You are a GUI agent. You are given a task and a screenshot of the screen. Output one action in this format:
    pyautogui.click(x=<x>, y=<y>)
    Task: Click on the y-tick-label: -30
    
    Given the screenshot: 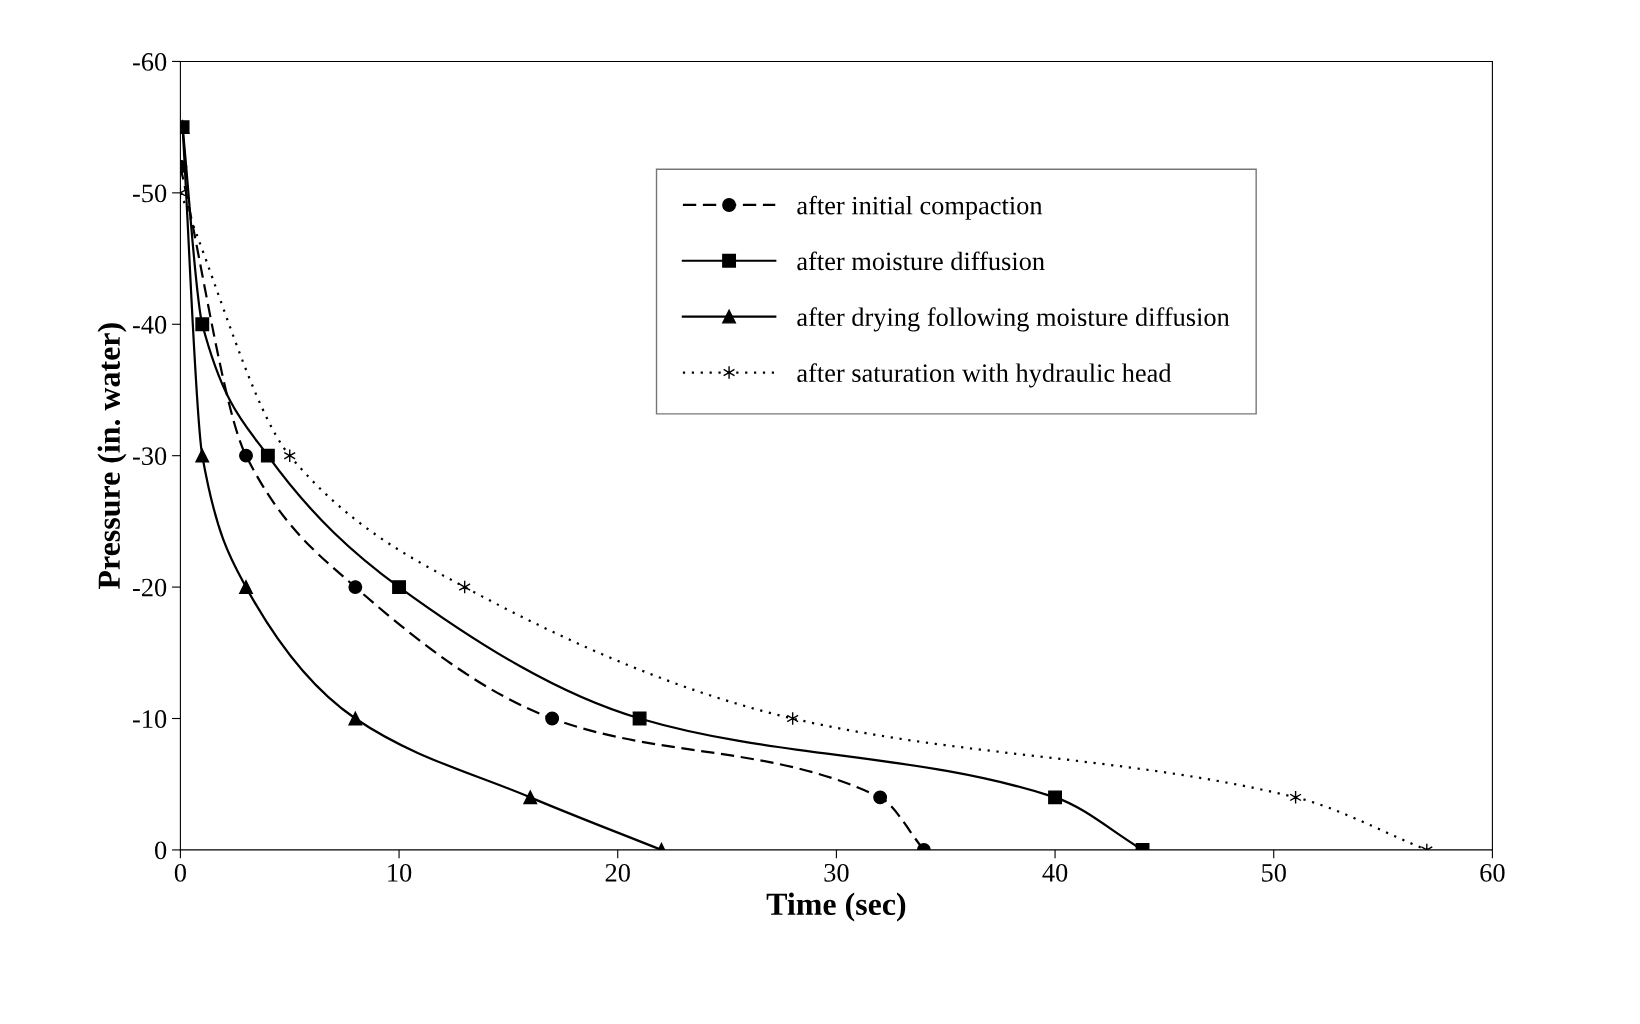 What is the action you would take?
    pyautogui.click(x=150, y=456)
    